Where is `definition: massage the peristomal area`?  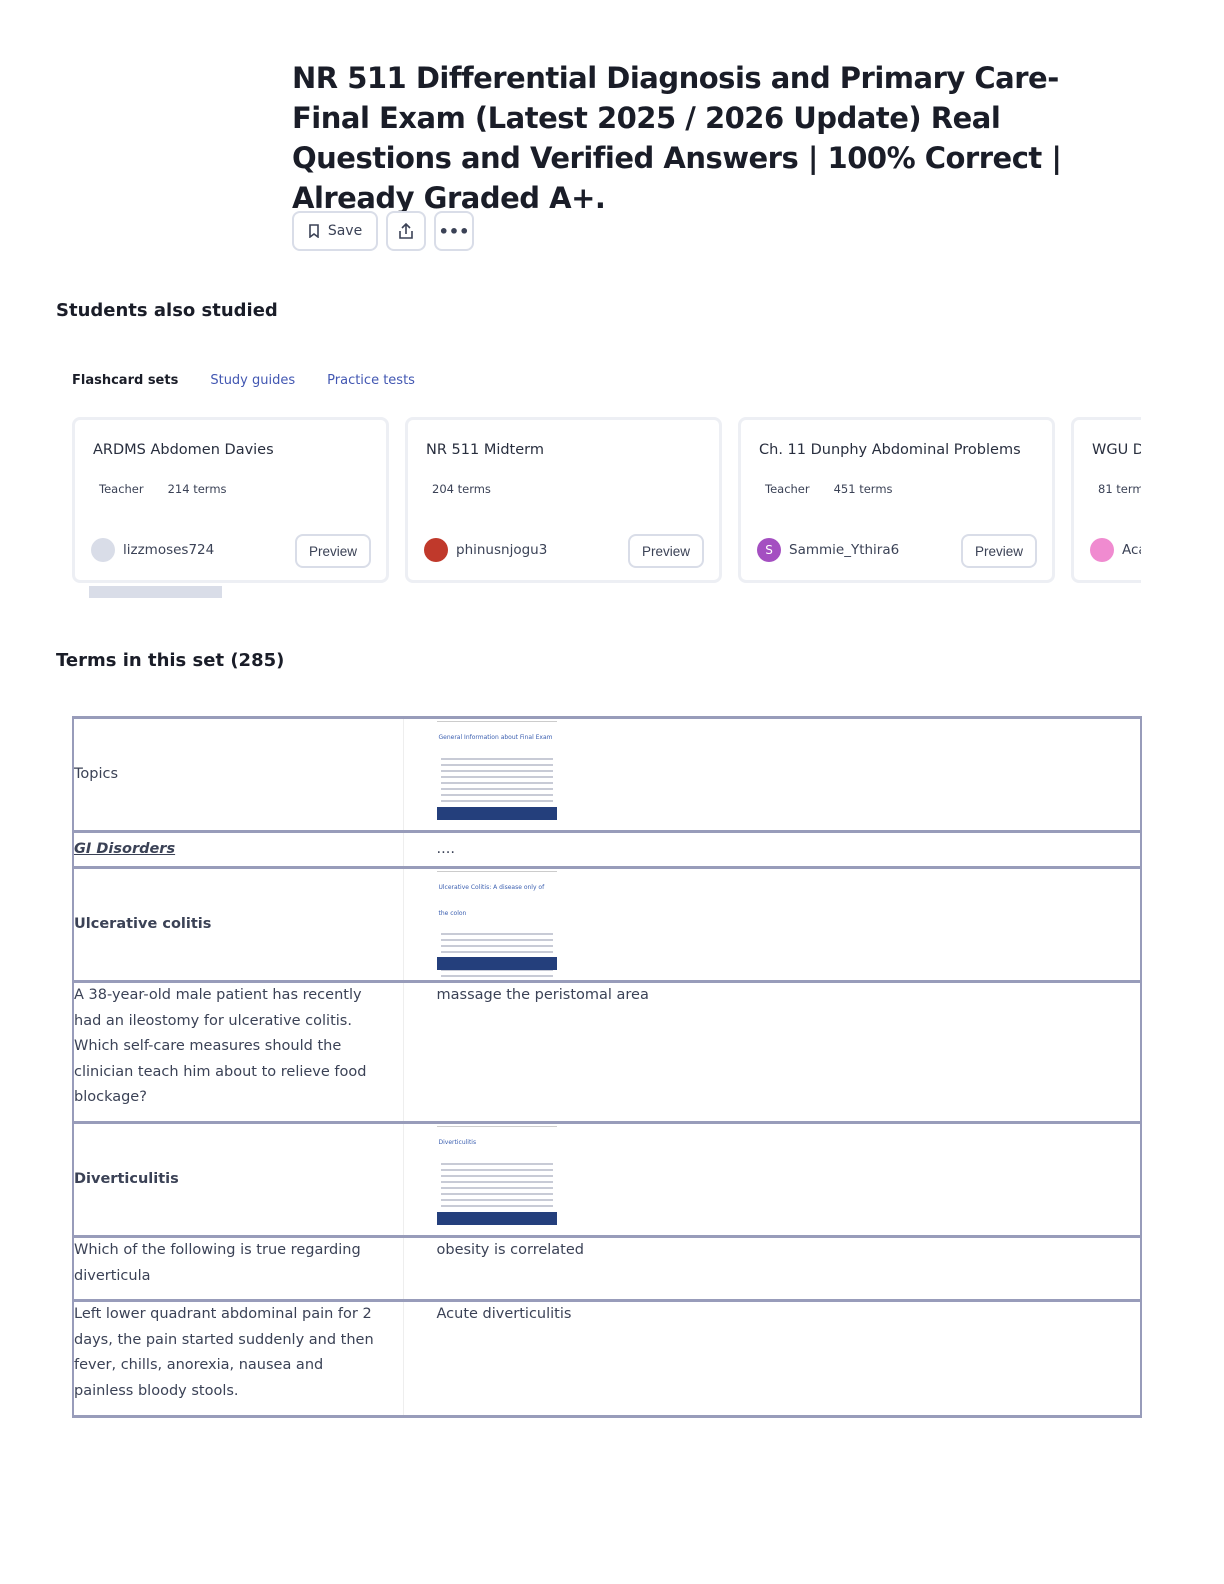 definition: massage the peristomal area is located at coordinates (542, 995).